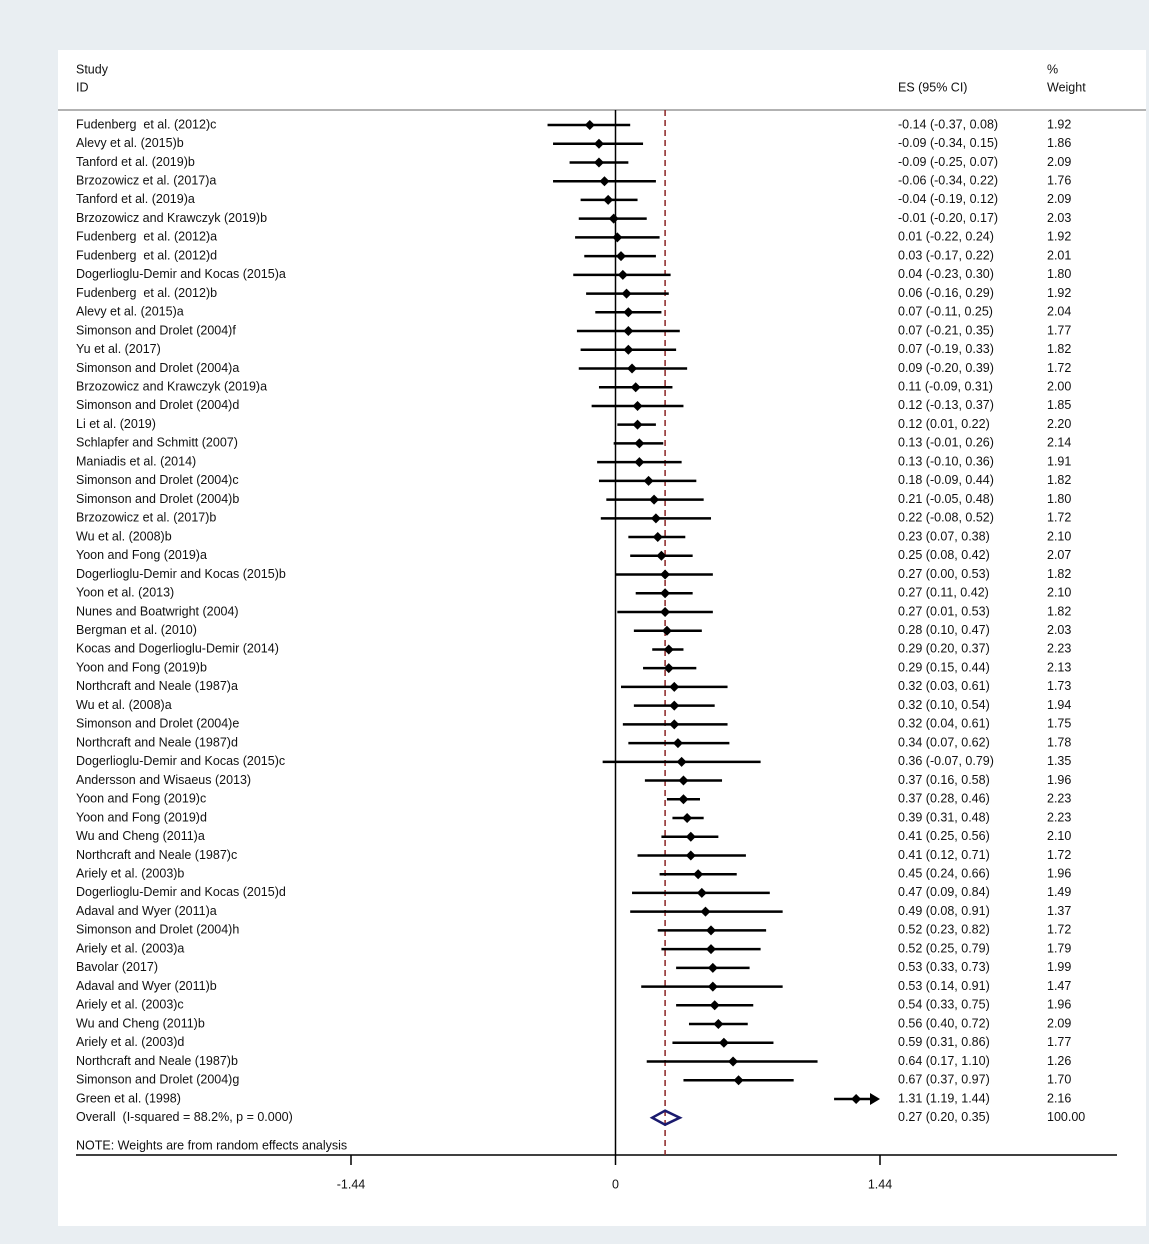 The height and width of the screenshot is (1244, 1149). What do you see at coordinates (944, 930) in the screenshot?
I see `es-ci-label: 0.52 (0.23, 0.82)` at bounding box center [944, 930].